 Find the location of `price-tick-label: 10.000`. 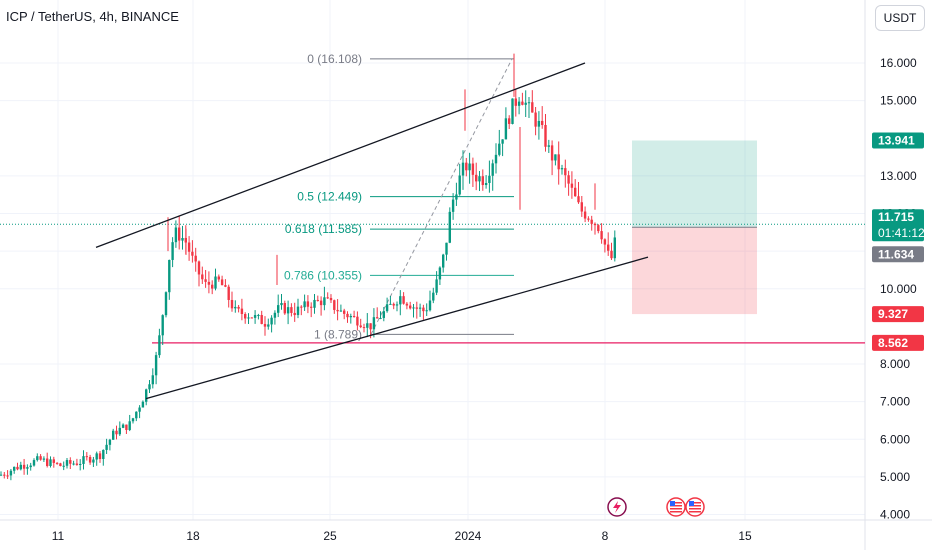

price-tick-label: 10.000 is located at coordinates (898, 289).